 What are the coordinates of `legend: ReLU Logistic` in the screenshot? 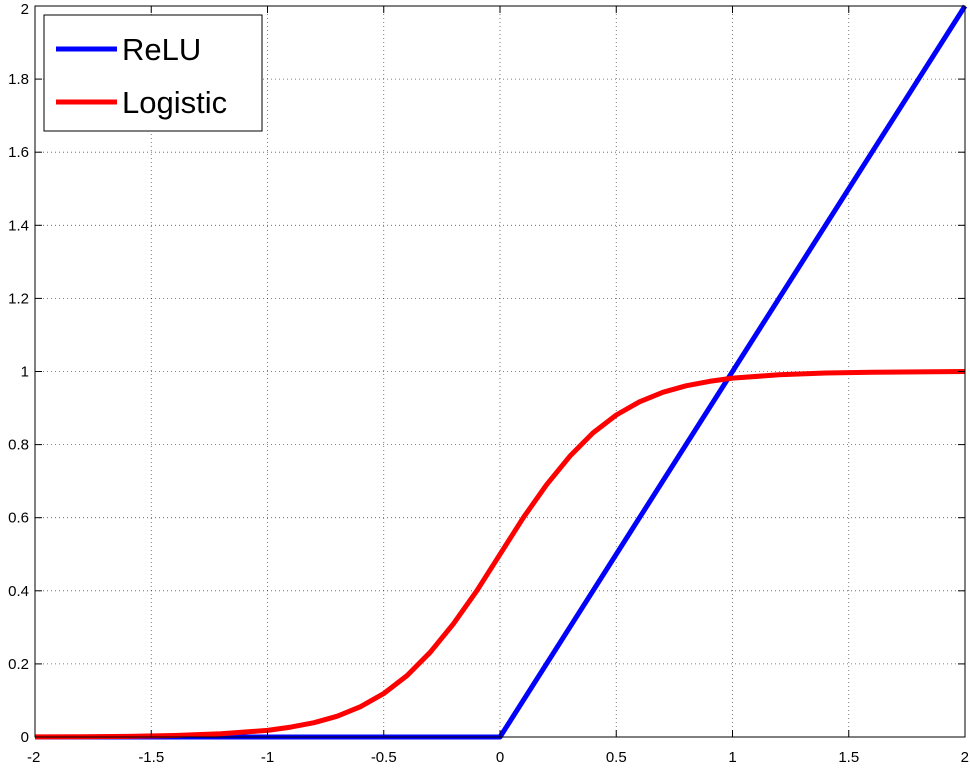 It's located at (153, 73).